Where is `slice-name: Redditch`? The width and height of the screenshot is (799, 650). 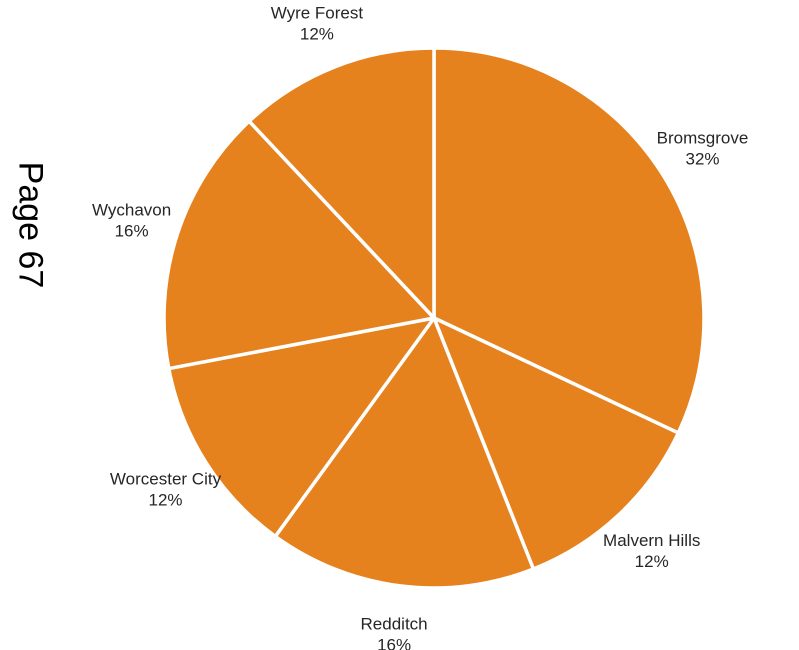 slice-name: Redditch is located at coordinates (394, 624).